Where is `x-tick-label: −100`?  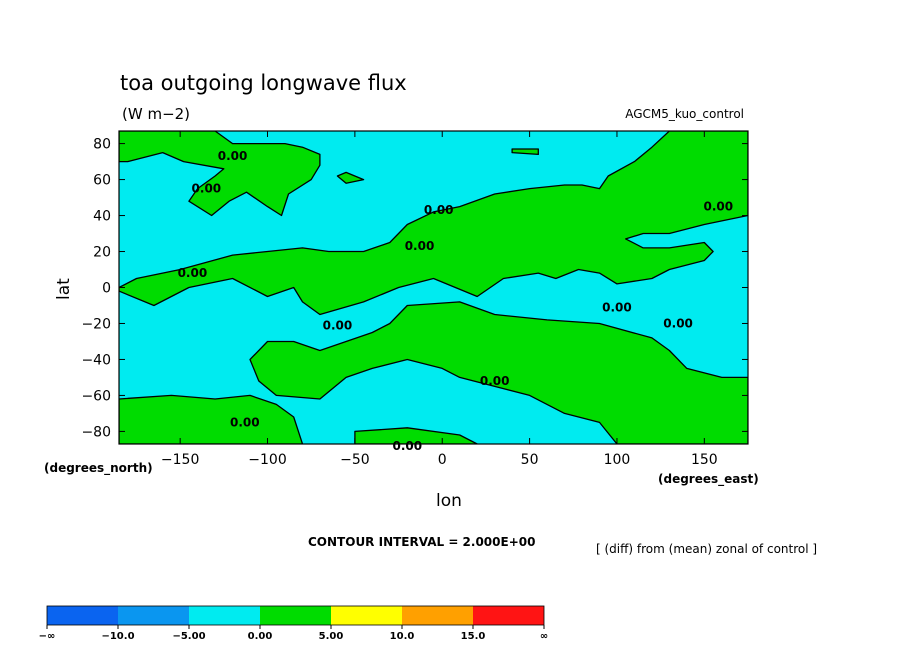
x-tick-label: −100 is located at coordinates (267, 460).